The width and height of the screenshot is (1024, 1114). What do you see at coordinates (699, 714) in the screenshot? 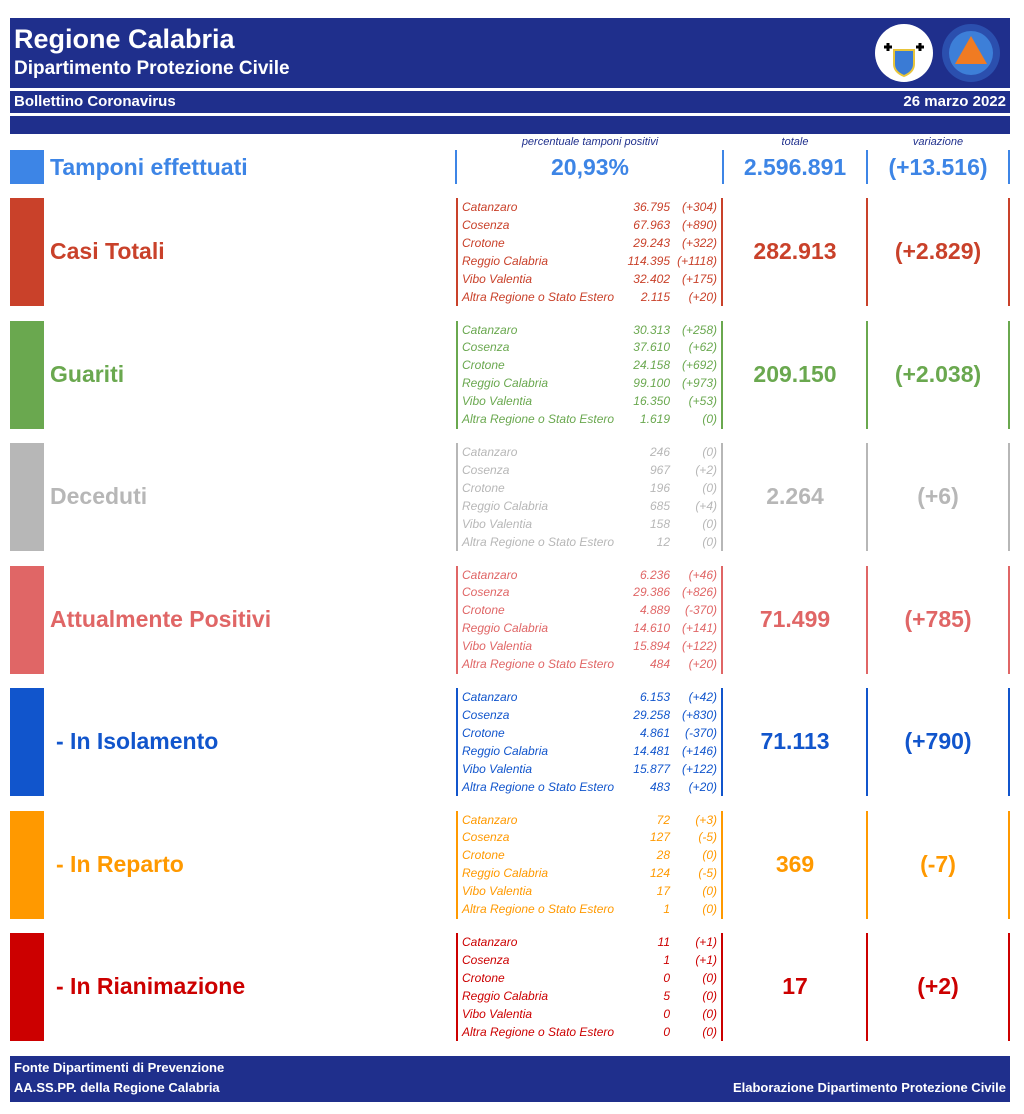
I see `province-change: (+830)` at bounding box center [699, 714].